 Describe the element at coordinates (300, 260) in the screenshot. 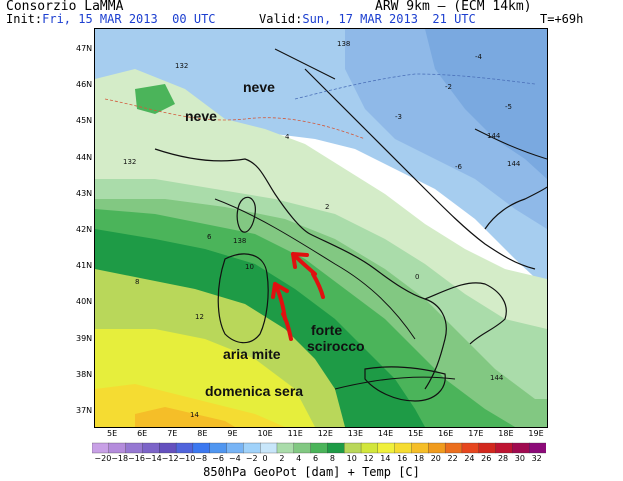

I see `wind-arrow-1-head` at that location.